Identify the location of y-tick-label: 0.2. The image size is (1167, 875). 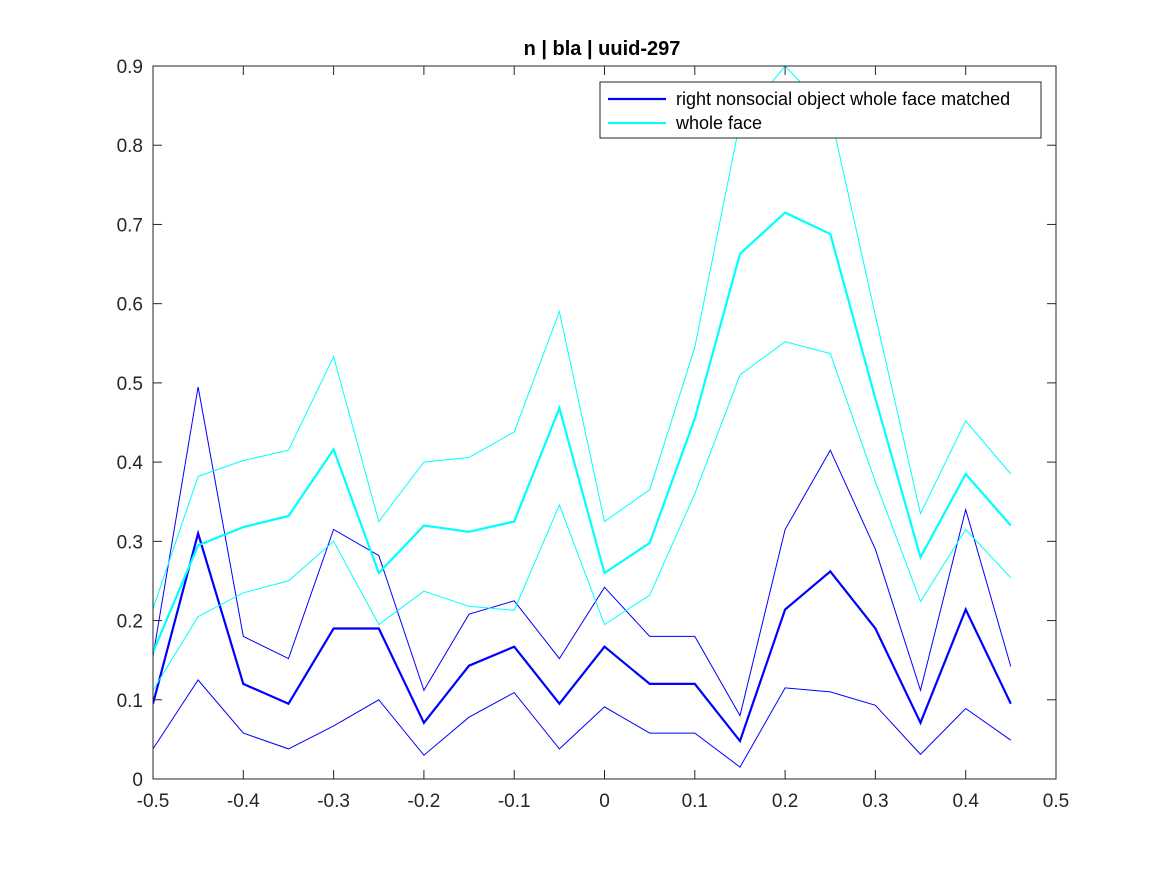
(130, 622).